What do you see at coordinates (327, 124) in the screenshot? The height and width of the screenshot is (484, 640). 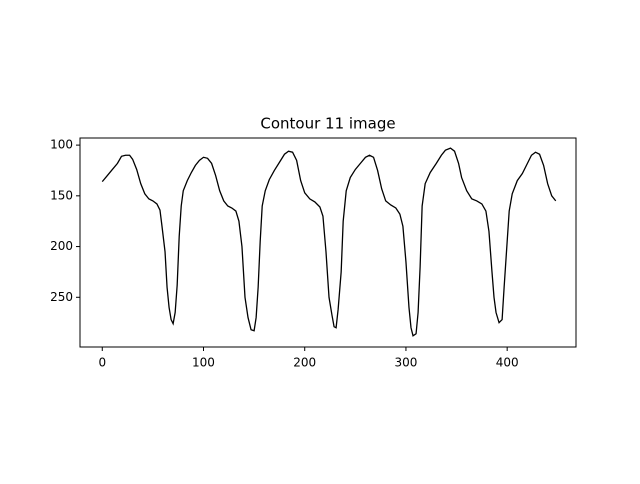 I see `chart-title: Contour 11 image` at bounding box center [327, 124].